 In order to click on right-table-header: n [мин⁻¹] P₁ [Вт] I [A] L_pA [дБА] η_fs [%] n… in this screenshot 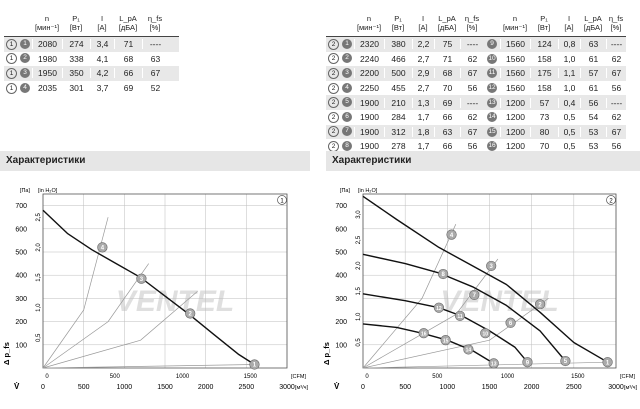, I will do `click(476, 20)`.